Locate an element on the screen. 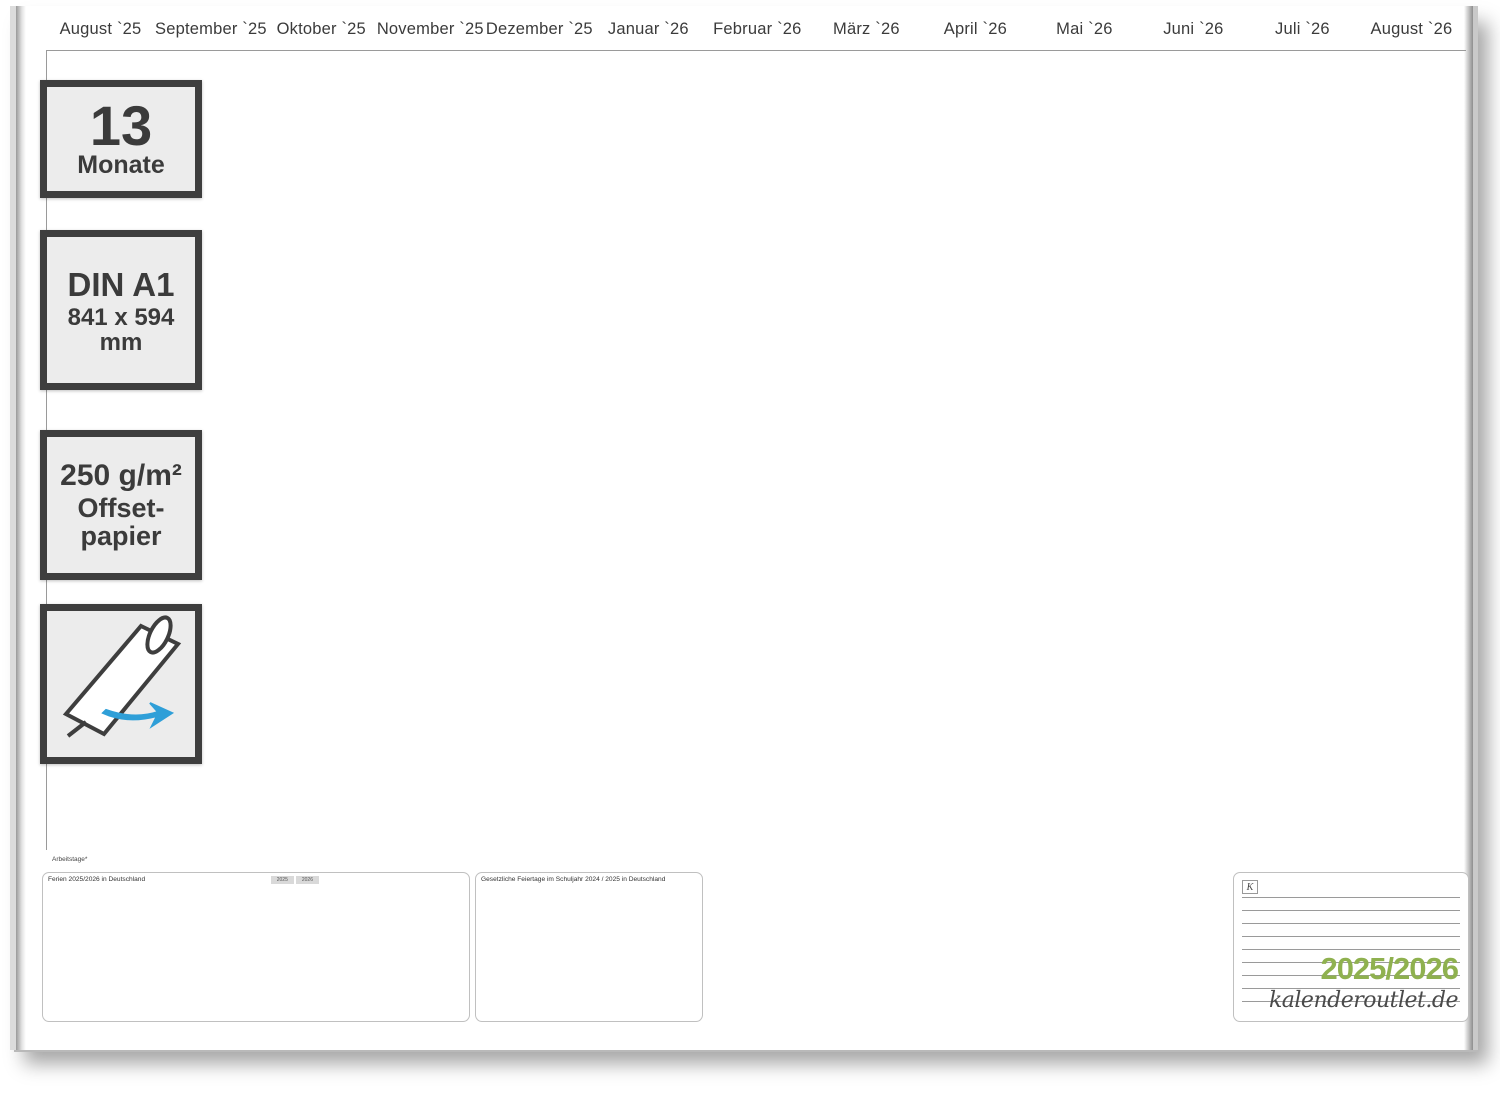 Image resolution: width=1500 pixels, height=1094 pixels. logo-year: 2025/2026 is located at coordinates (1389, 968).